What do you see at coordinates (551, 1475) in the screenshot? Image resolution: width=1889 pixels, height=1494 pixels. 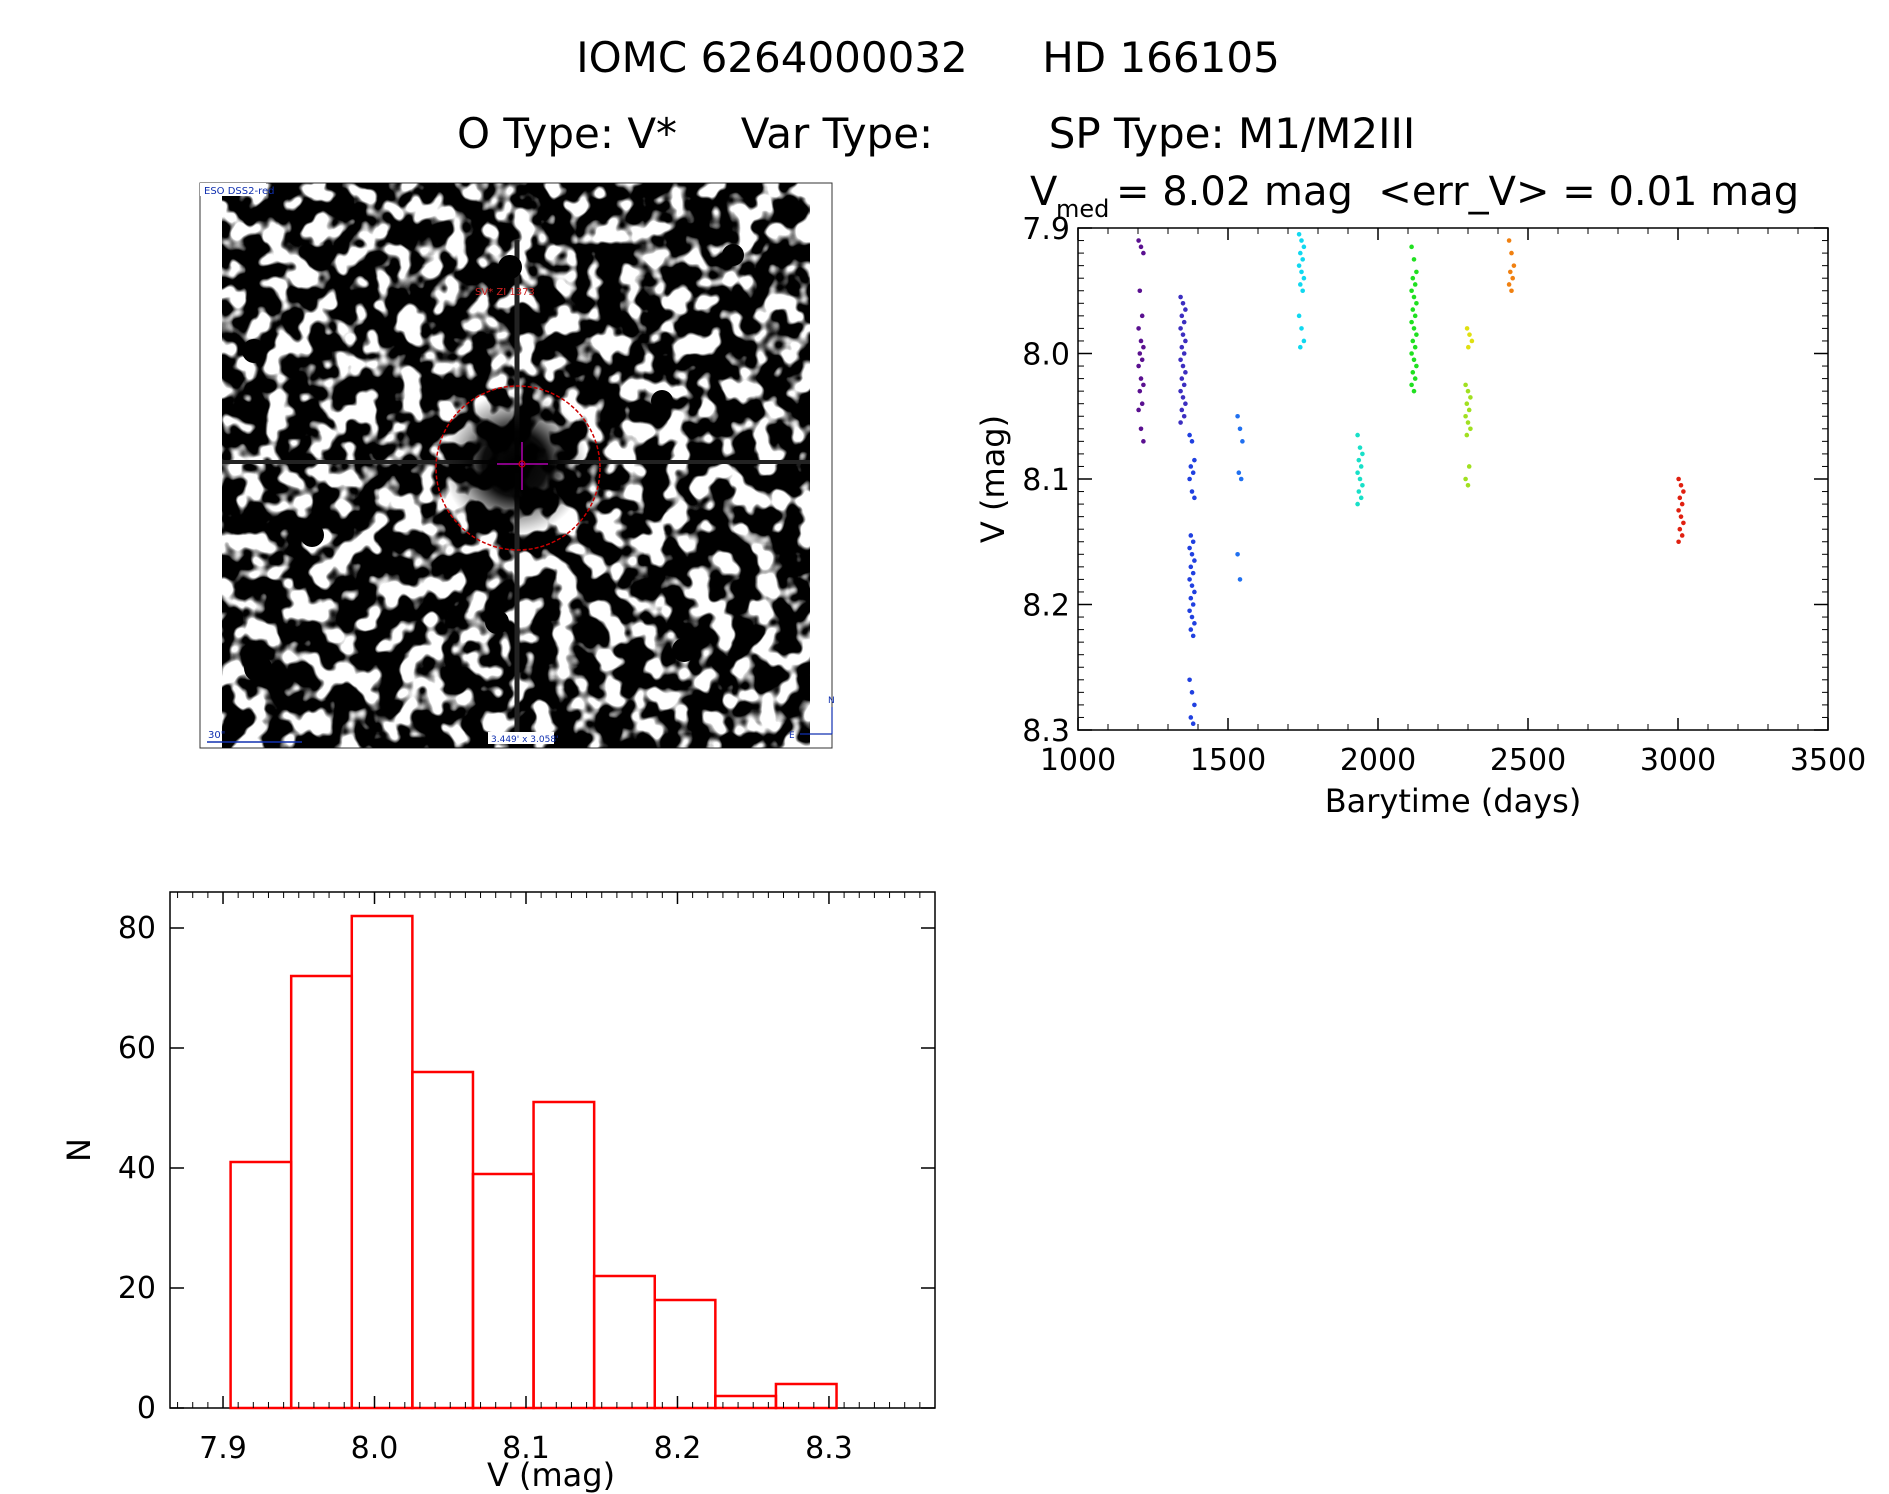 I see `histogram-xlabel: V (mag)` at bounding box center [551, 1475].